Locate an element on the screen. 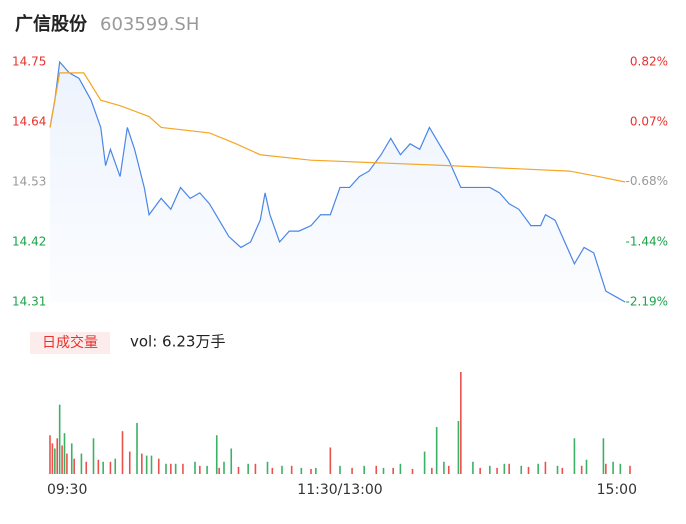 The width and height of the screenshot is (686, 524). y-tick-label: 14.42 is located at coordinates (29, 242).